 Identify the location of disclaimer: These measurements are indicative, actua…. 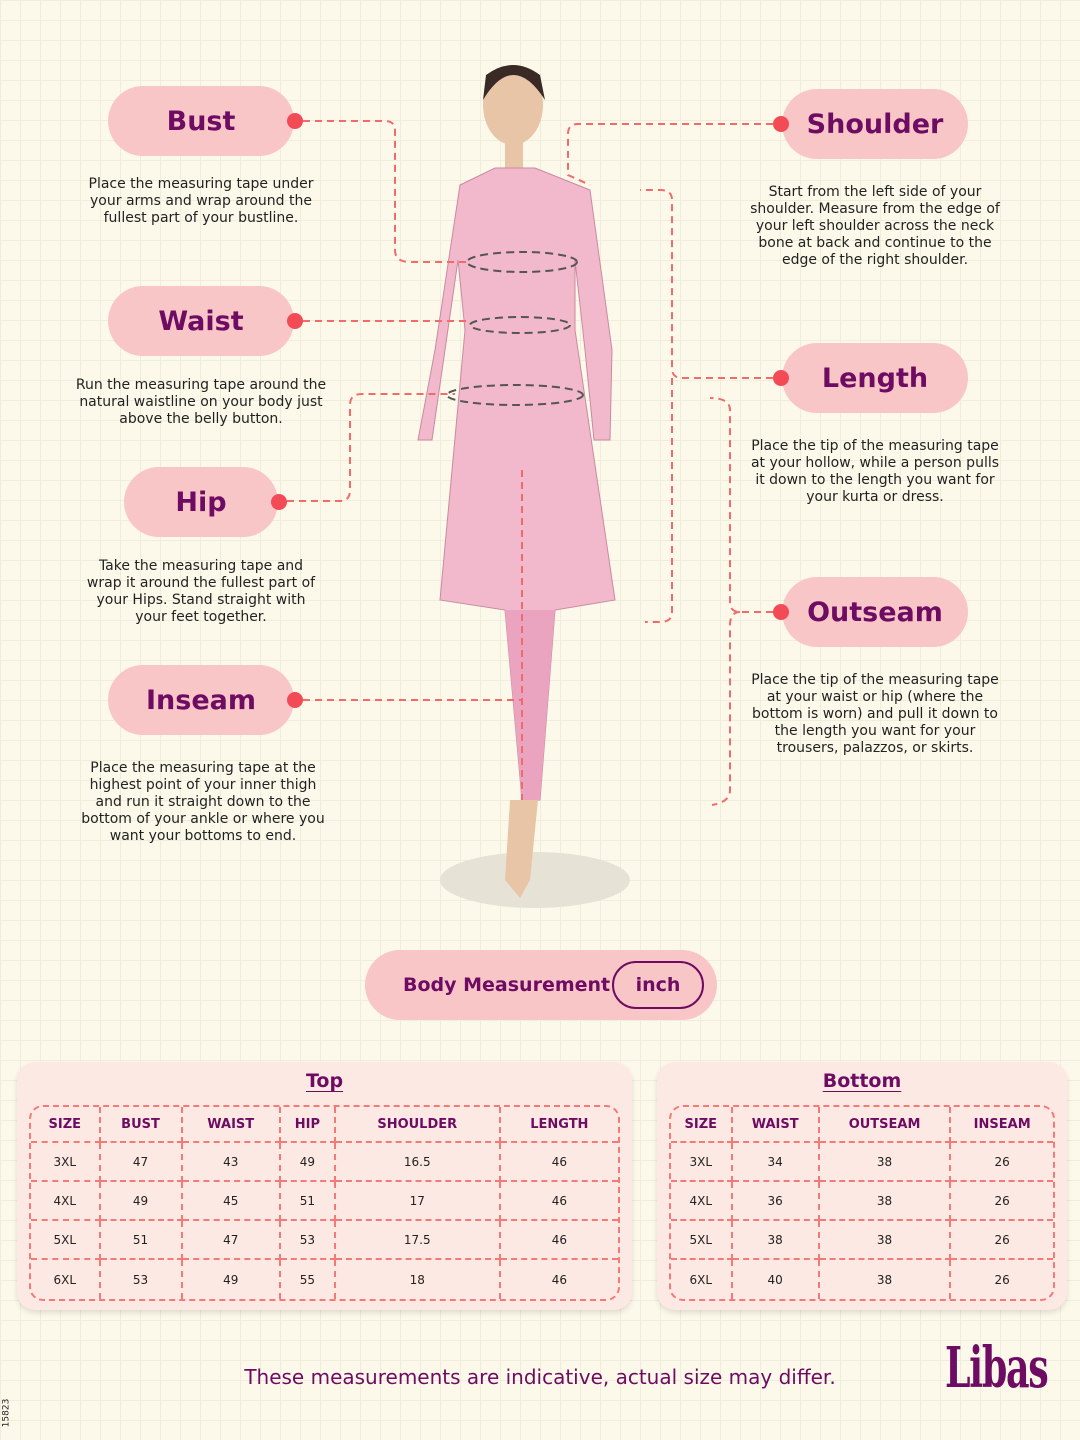
(540, 1377).